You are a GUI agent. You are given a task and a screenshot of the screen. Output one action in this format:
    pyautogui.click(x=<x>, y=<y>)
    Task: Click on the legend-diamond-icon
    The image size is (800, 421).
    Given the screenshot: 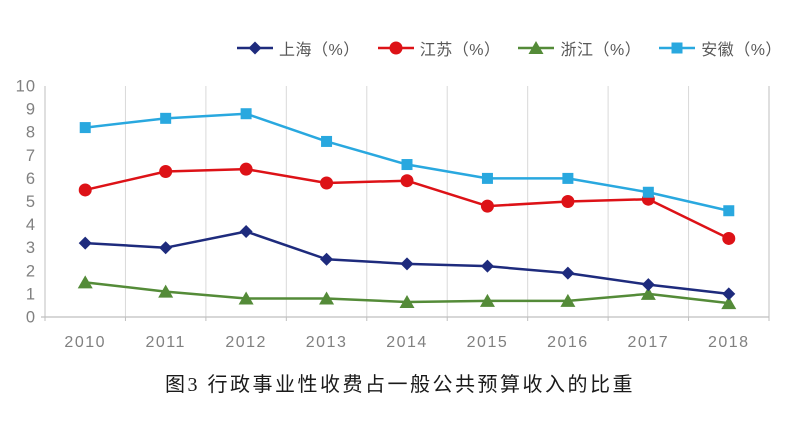 What is the action you would take?
    pyautogui.click(x=255, y=48)
    